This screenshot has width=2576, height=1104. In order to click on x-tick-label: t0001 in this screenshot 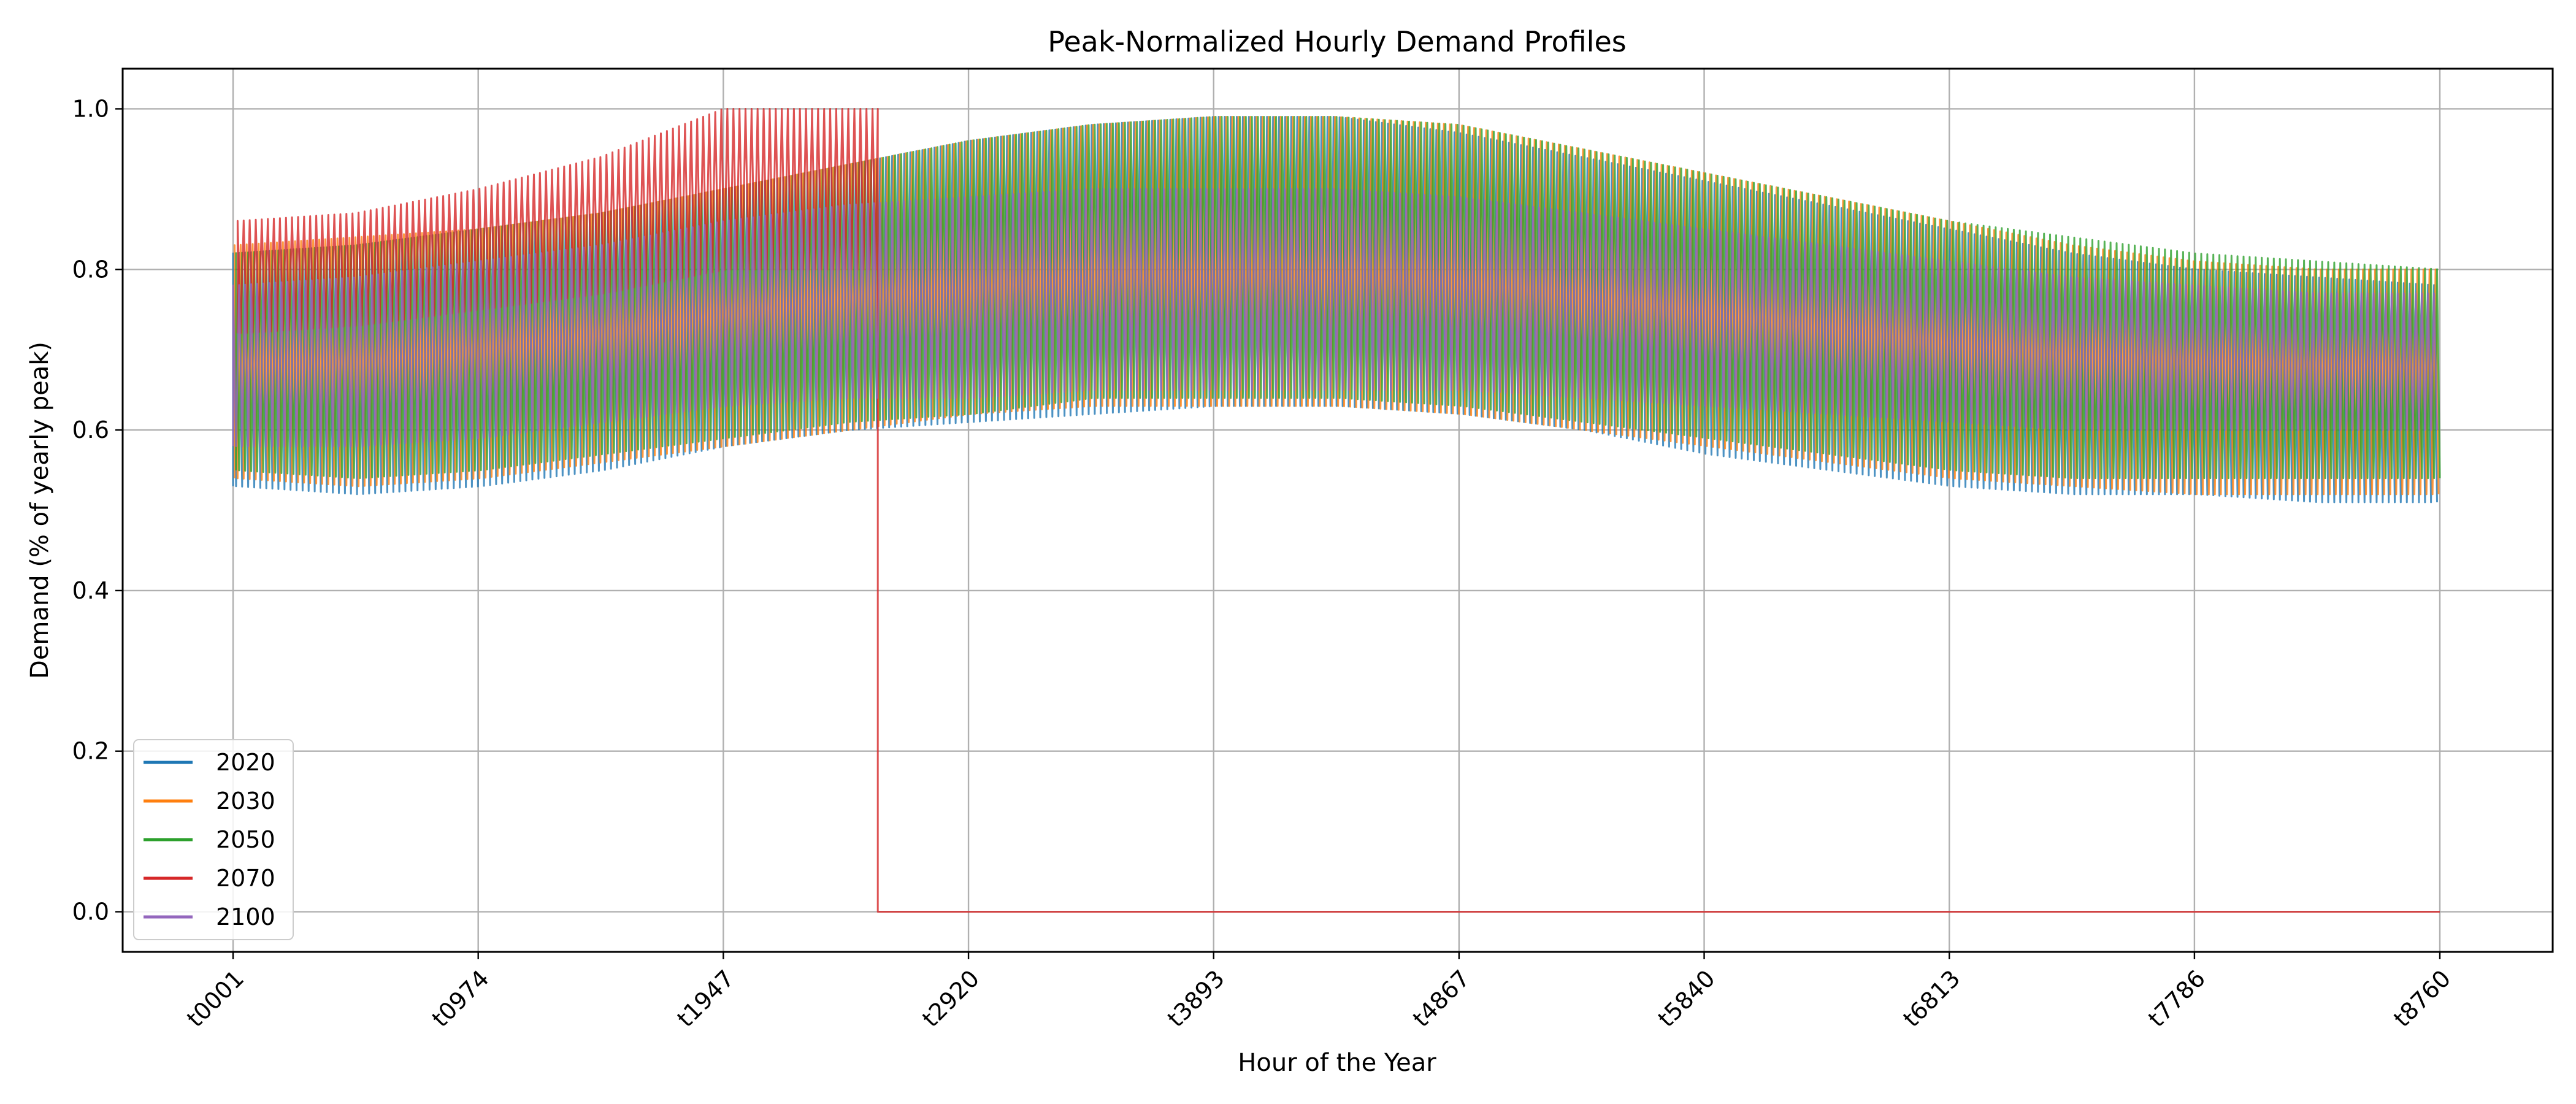, I will do `click(215, 998)`.